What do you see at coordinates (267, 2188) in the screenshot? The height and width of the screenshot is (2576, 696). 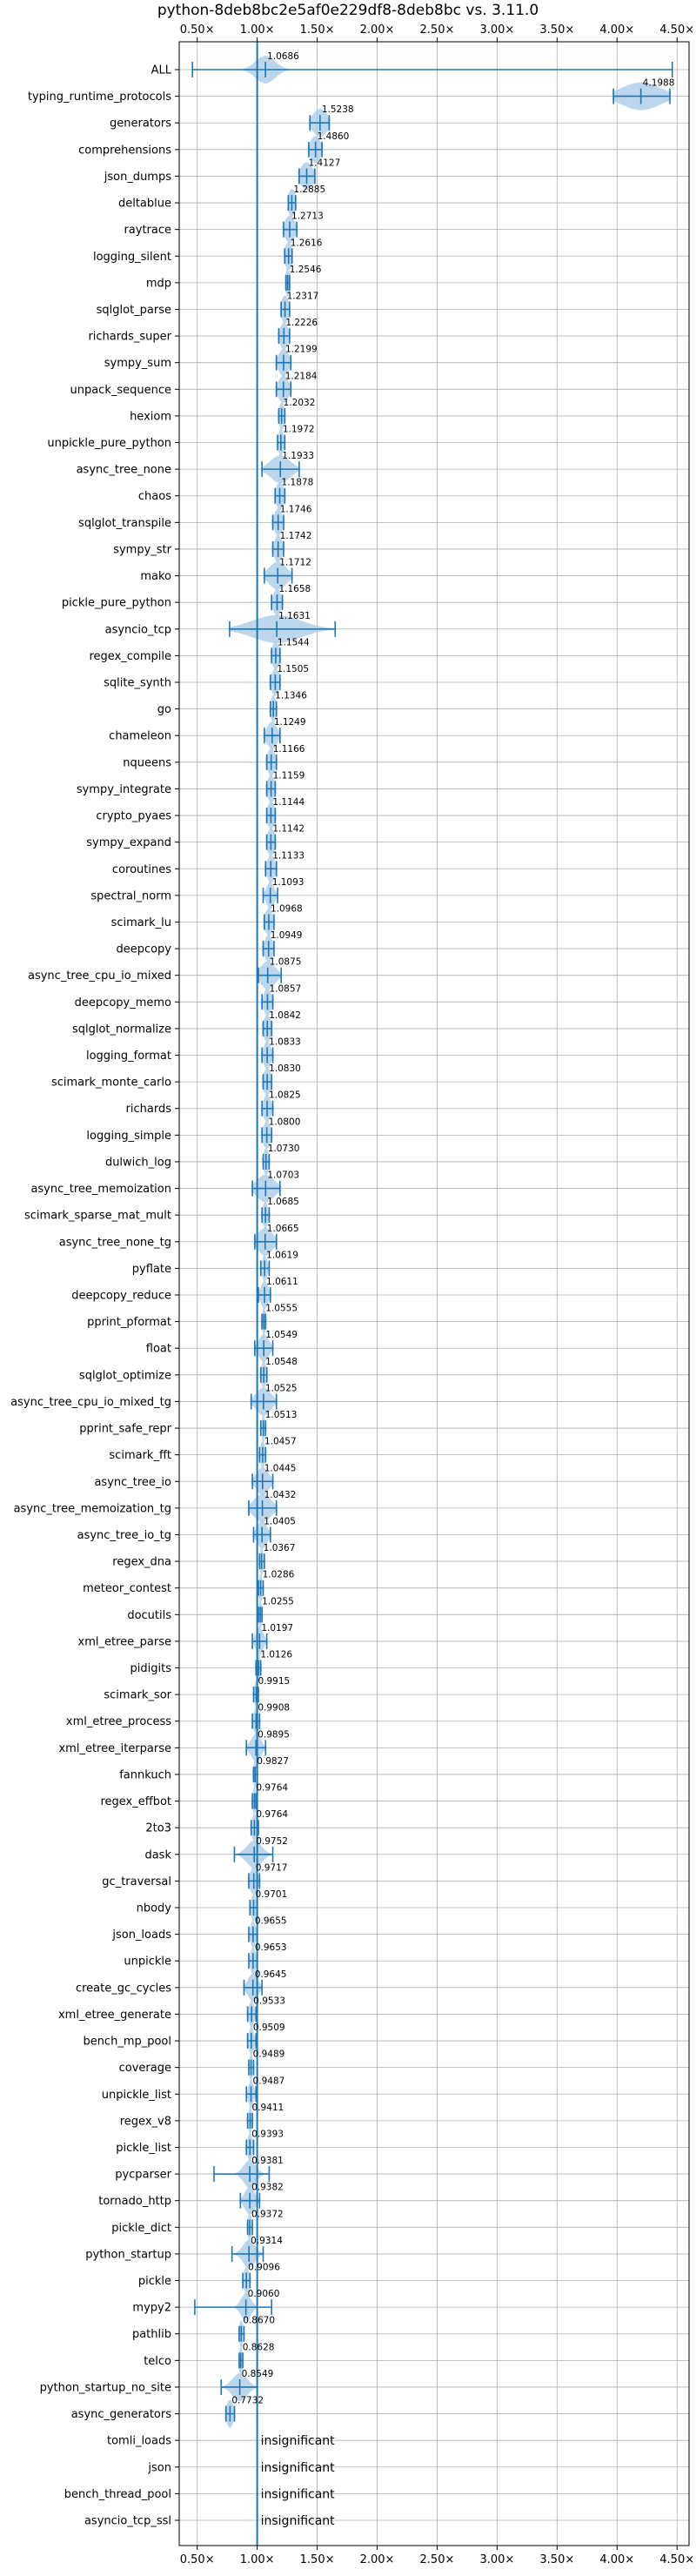 I see `median-value-label: 0.9382` at bounding box center [267, 2188].